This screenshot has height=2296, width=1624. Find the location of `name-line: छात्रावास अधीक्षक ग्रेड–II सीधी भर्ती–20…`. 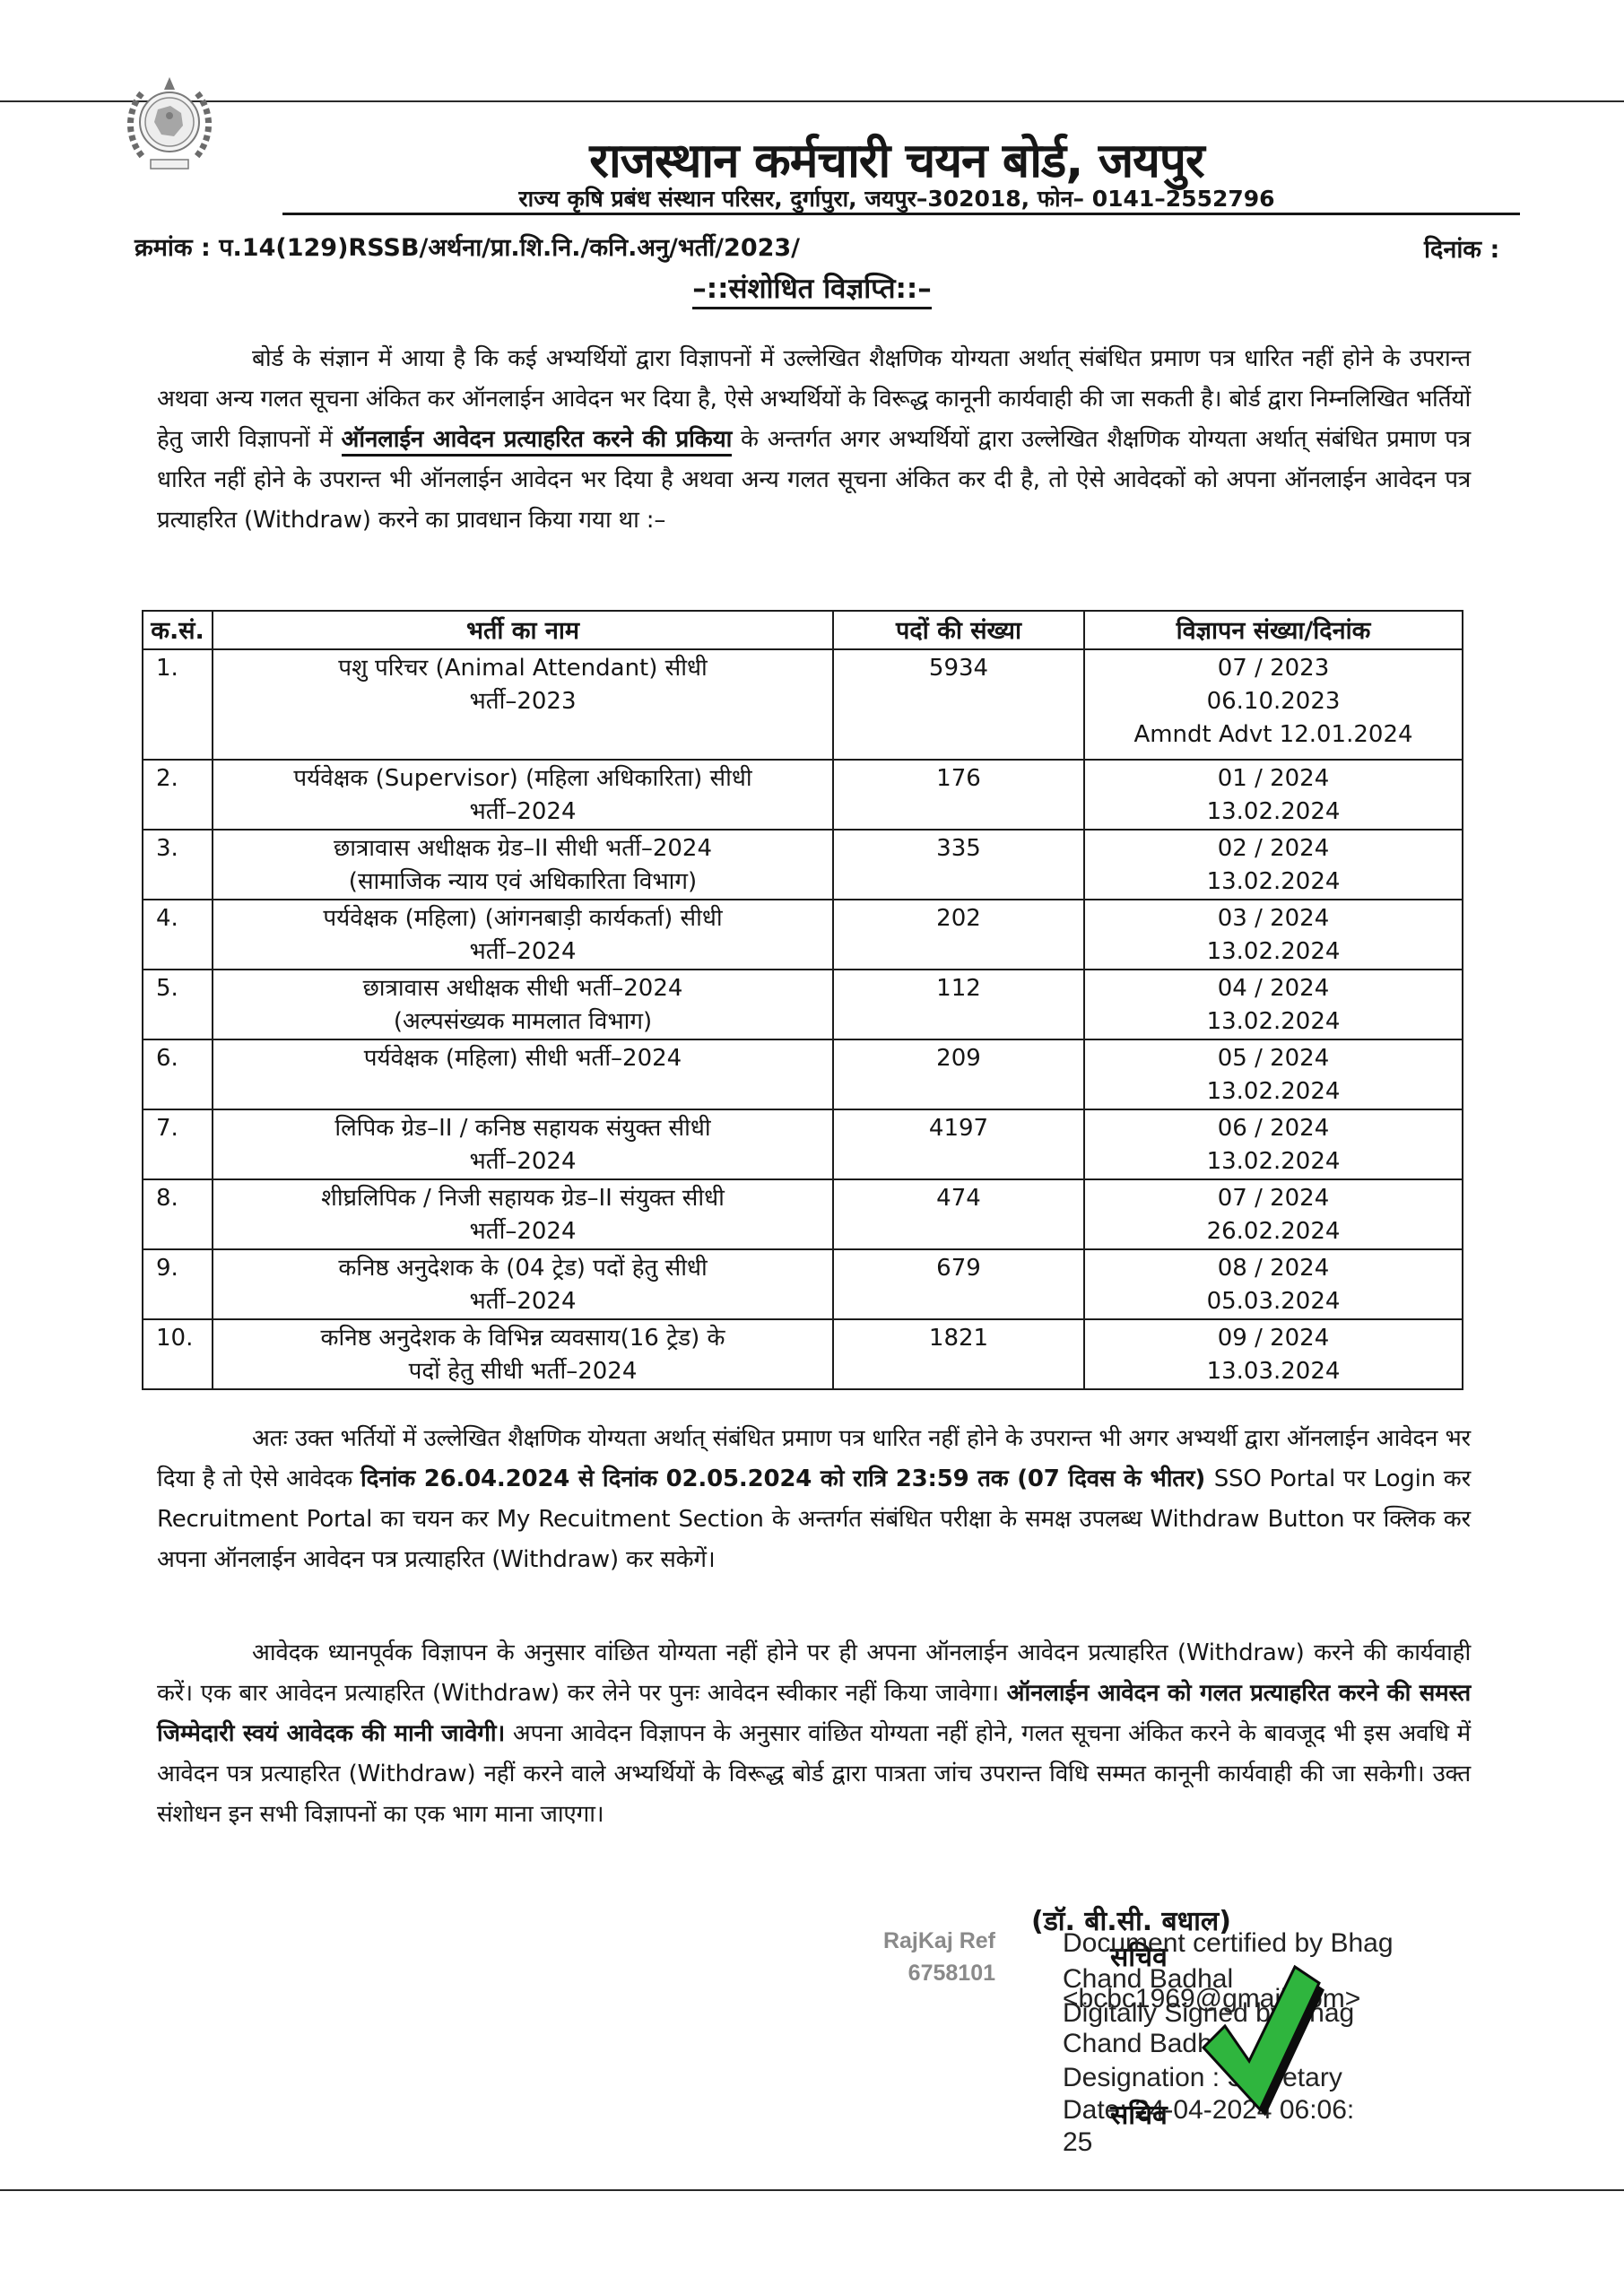

name-line: छात्रावास अधीक्षक ग्रेड–II सीधी भर्ती–20… is located at coordinates (522, 848).